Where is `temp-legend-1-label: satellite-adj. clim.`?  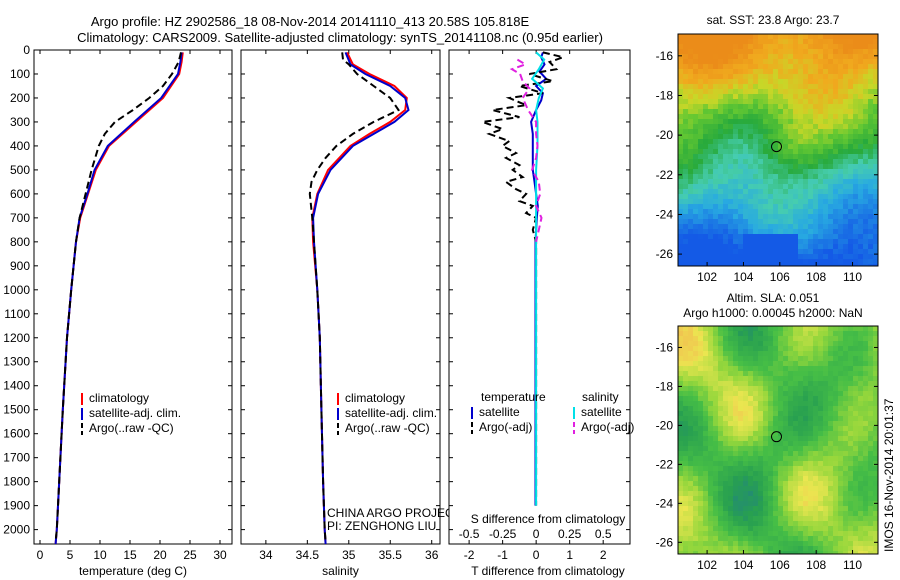 temp-legend-1-label: satellite-adj. clim. is located at coordinates (135, 413).